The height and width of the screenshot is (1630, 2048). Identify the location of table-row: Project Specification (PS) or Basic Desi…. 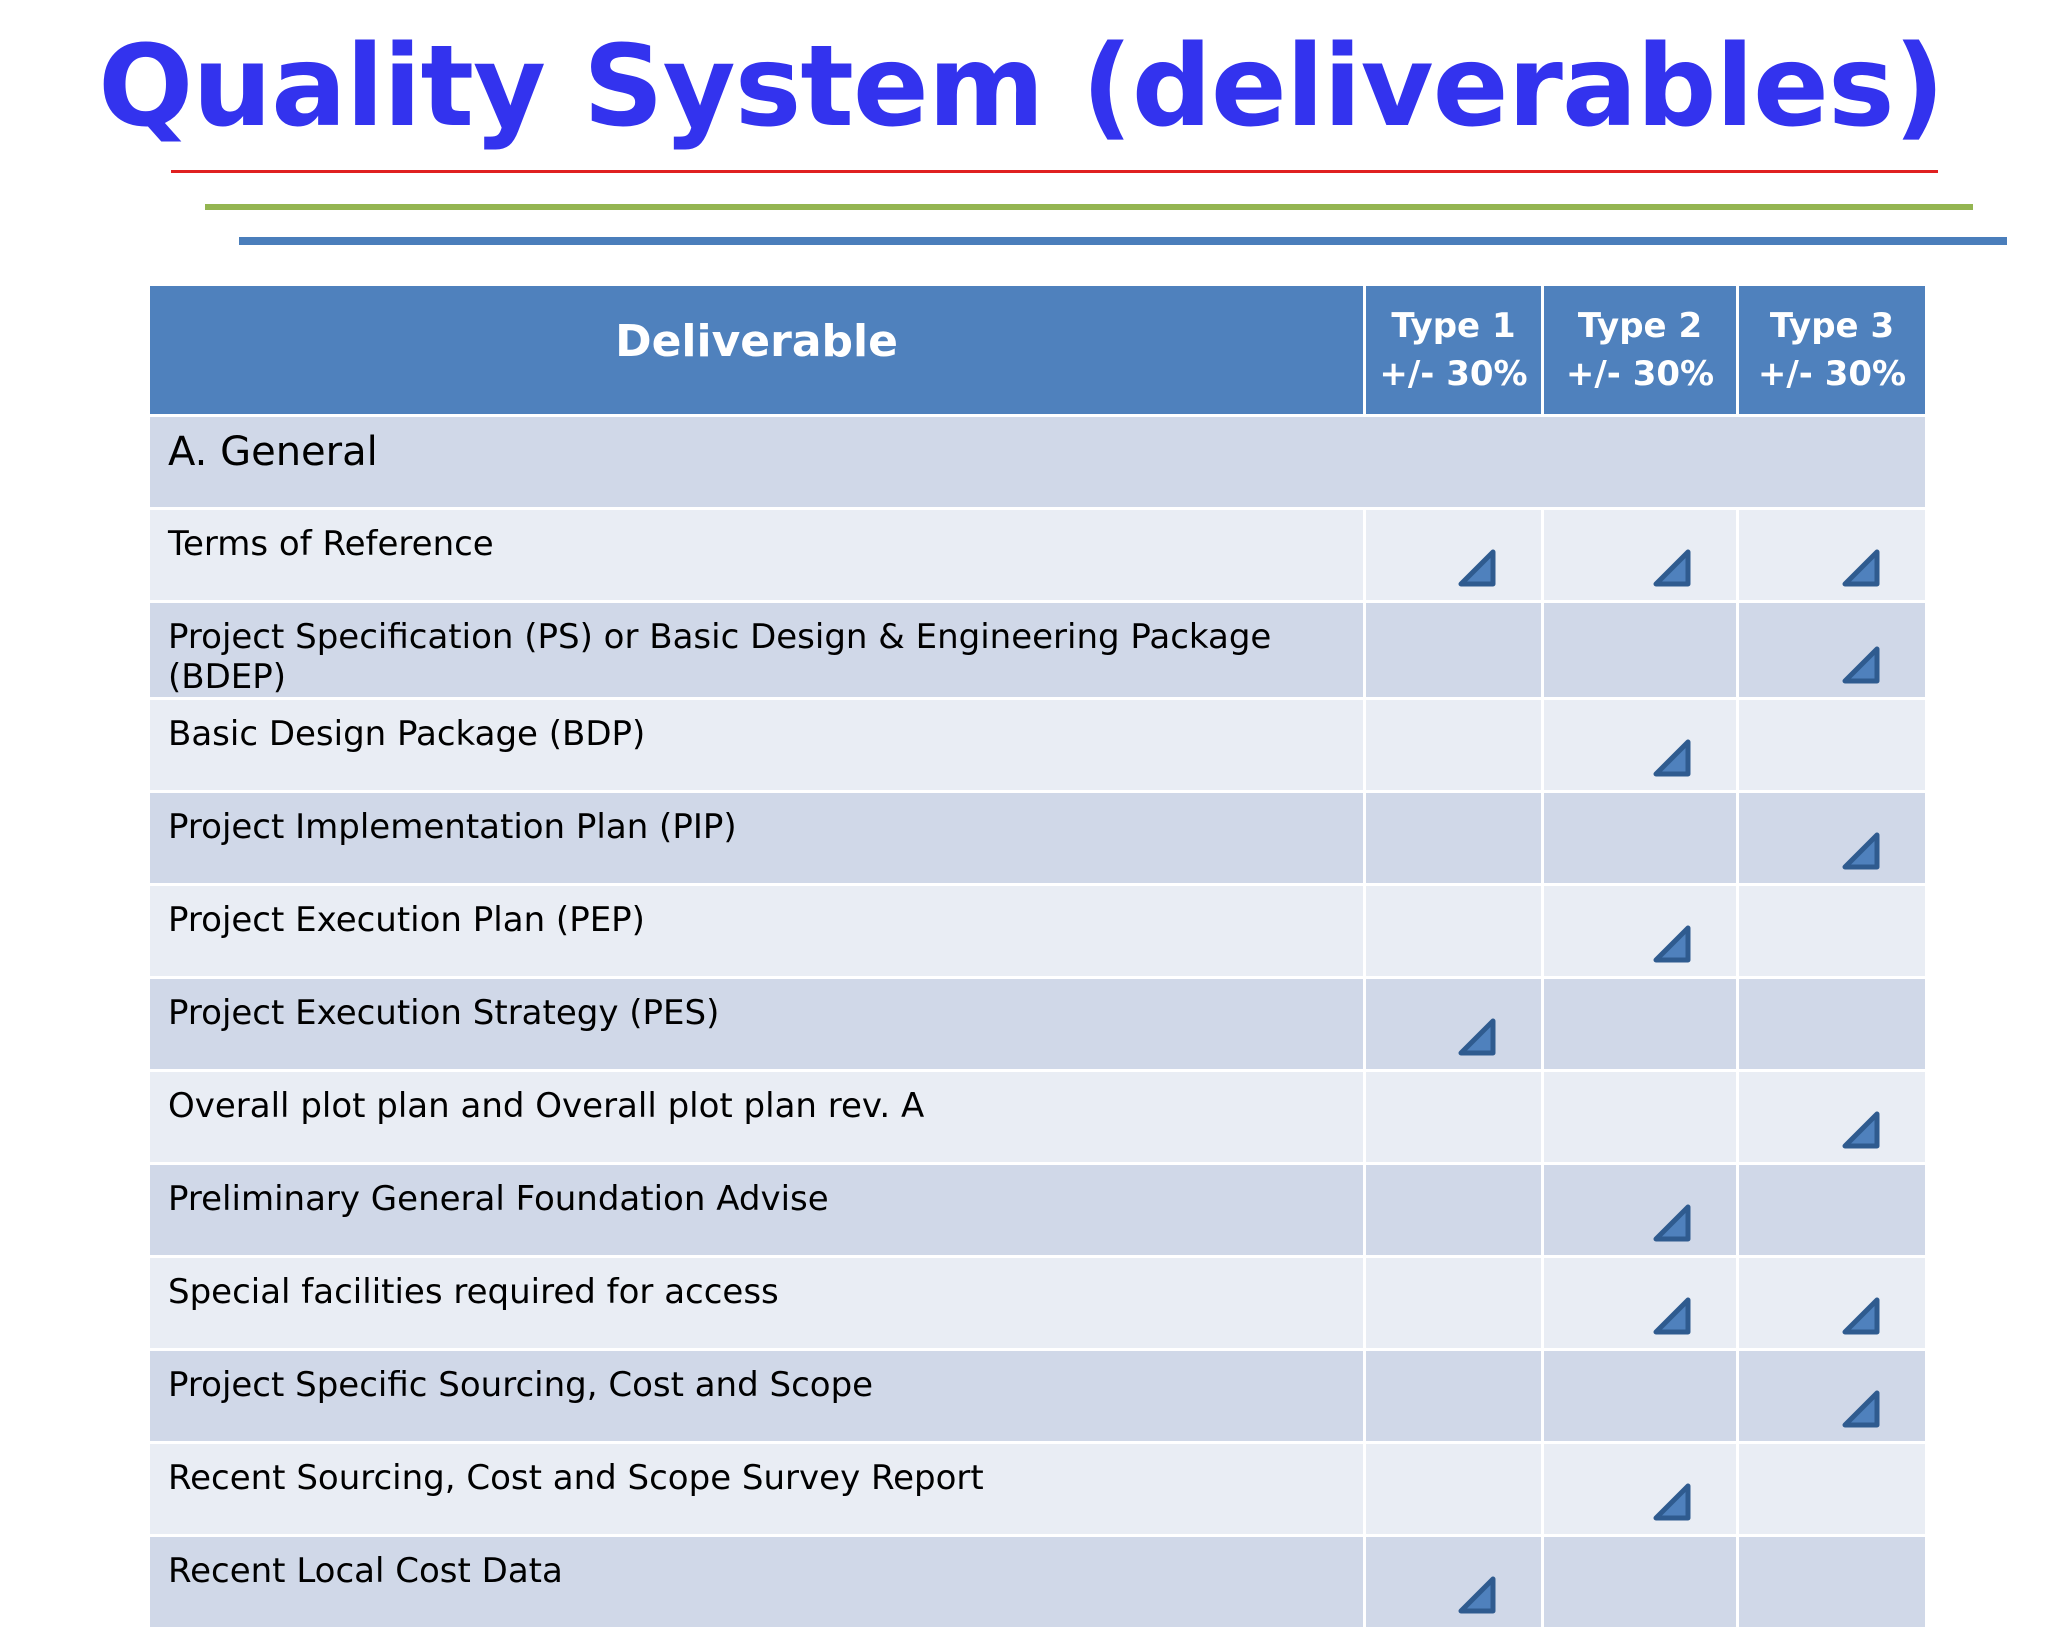
(1037, 650).